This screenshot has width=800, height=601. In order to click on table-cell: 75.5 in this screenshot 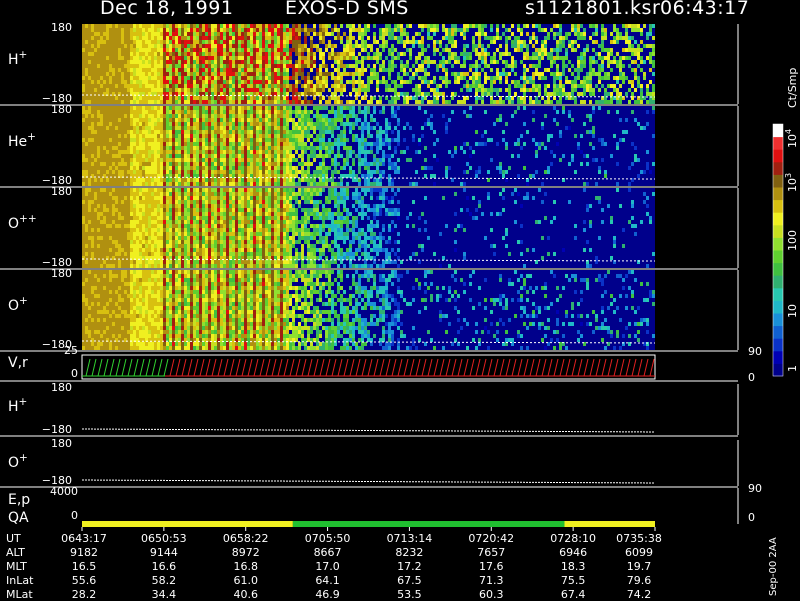, I will do `click(573, 580)`.